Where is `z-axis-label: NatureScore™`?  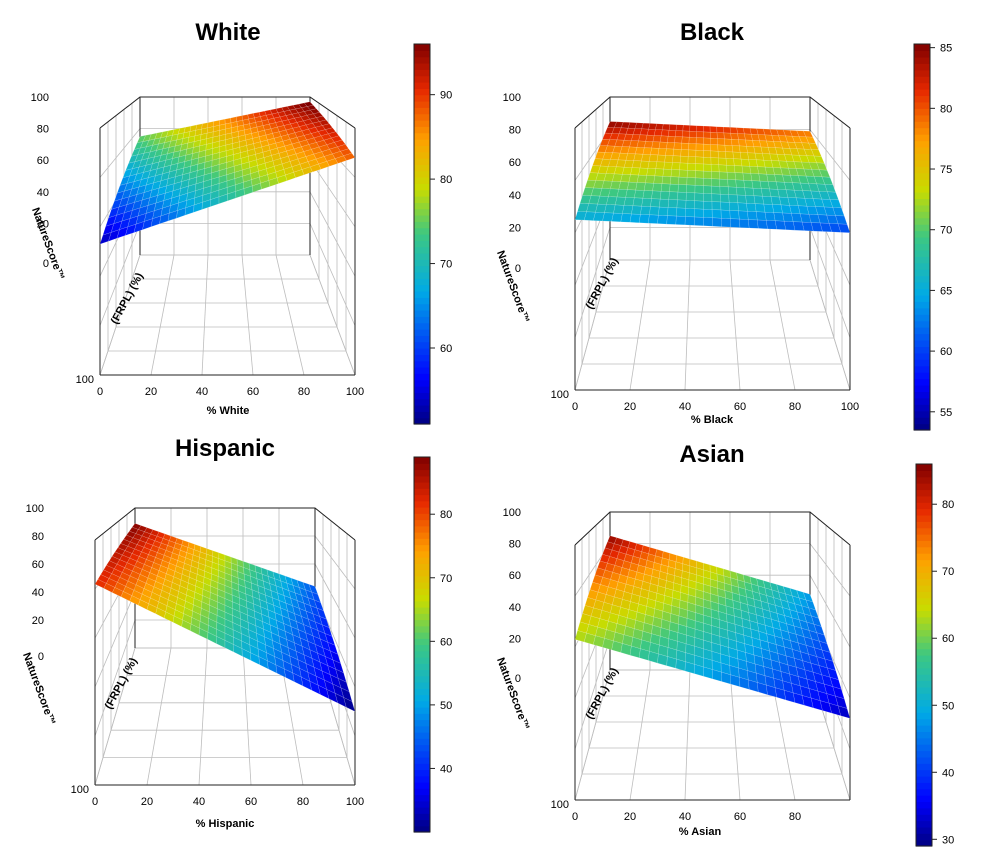 z-axis-label: NatureScore™ is located at coordinates (512, 694).